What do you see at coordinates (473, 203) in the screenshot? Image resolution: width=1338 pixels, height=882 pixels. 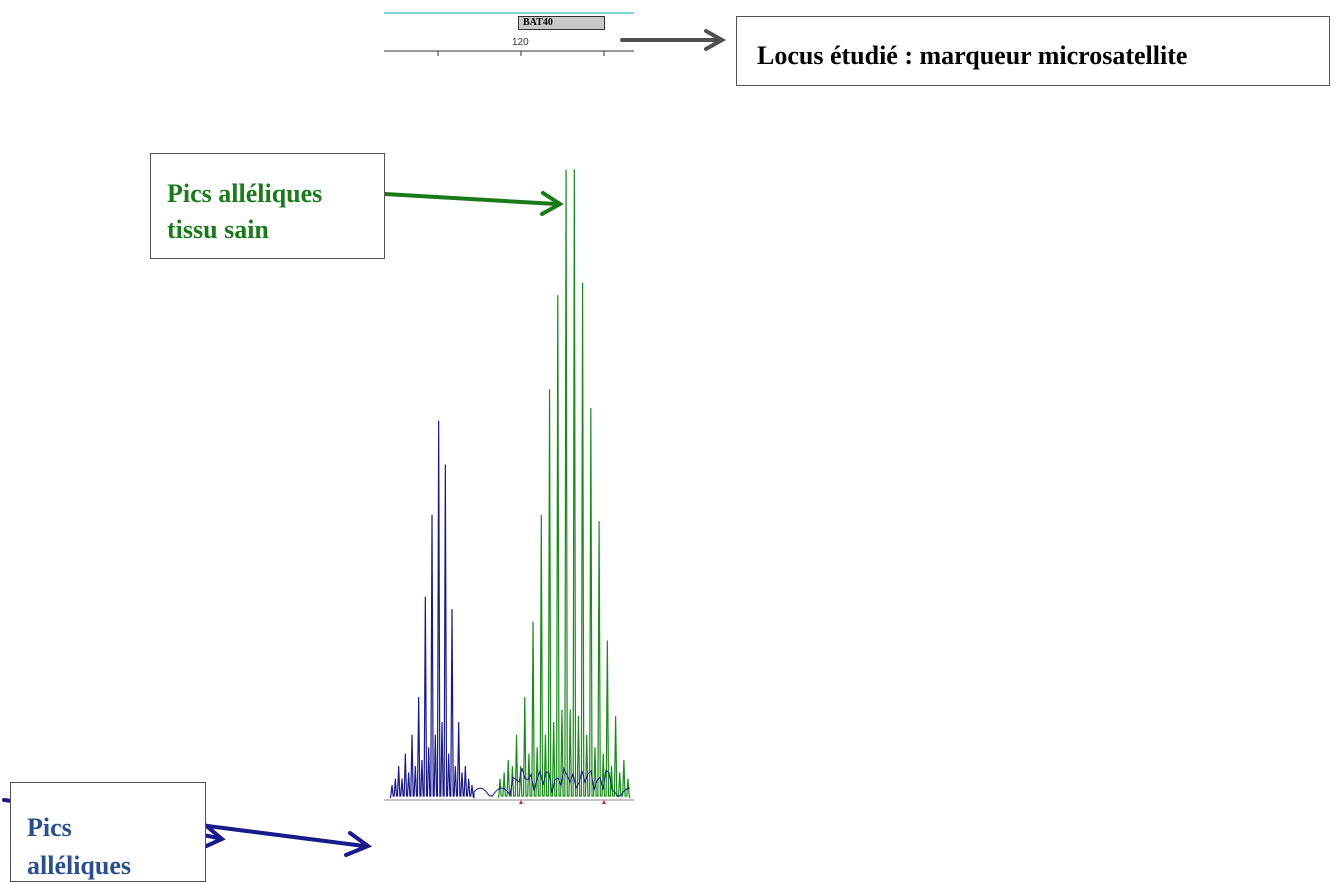 I see `healthy-peaks-arrow` at bounding box center [473, 203].